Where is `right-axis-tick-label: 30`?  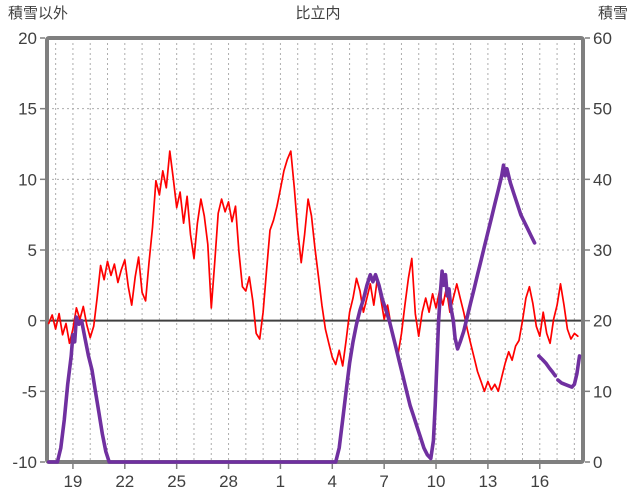
right-axis-tick-label: 30 is located at coordinates (602, 250).